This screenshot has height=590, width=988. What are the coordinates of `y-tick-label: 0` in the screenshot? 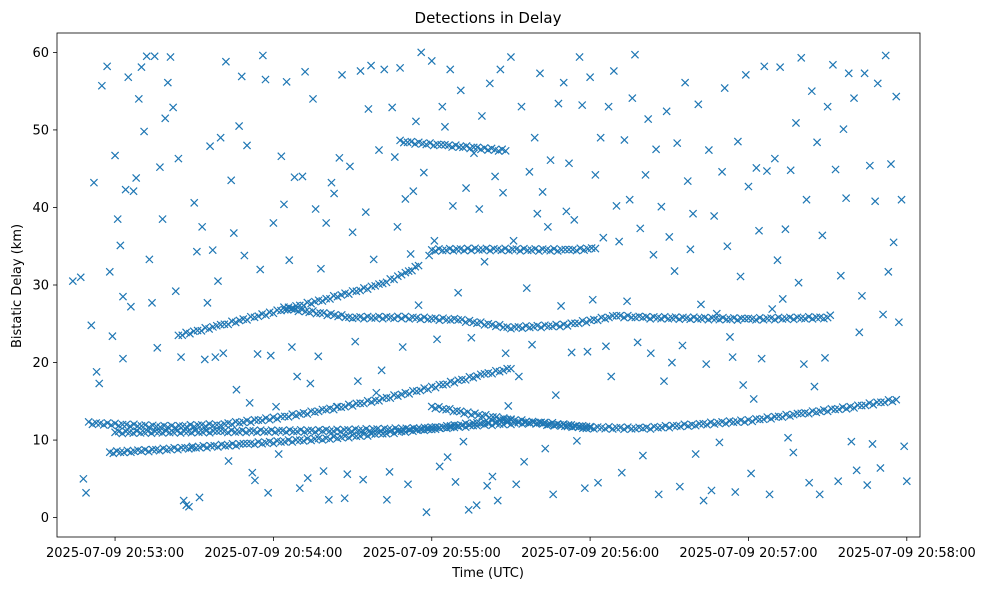 It's located at (45, 518).